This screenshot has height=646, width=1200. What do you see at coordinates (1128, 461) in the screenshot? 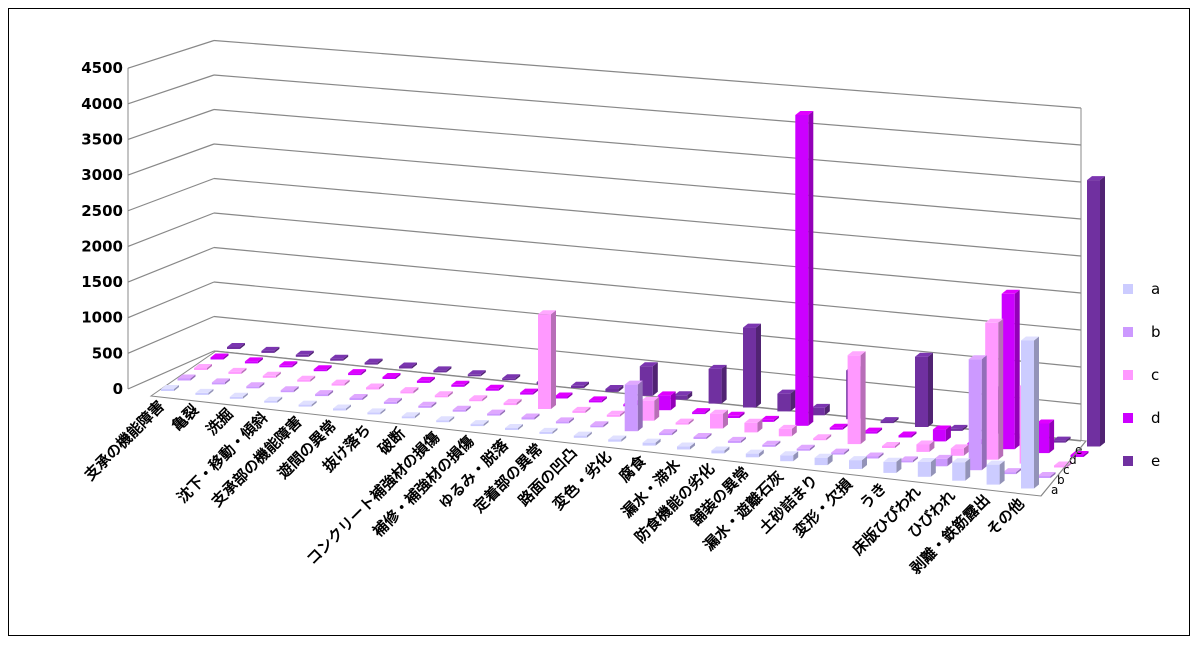
I see `legend-swatch-e` at bounding box center [1128, 461].